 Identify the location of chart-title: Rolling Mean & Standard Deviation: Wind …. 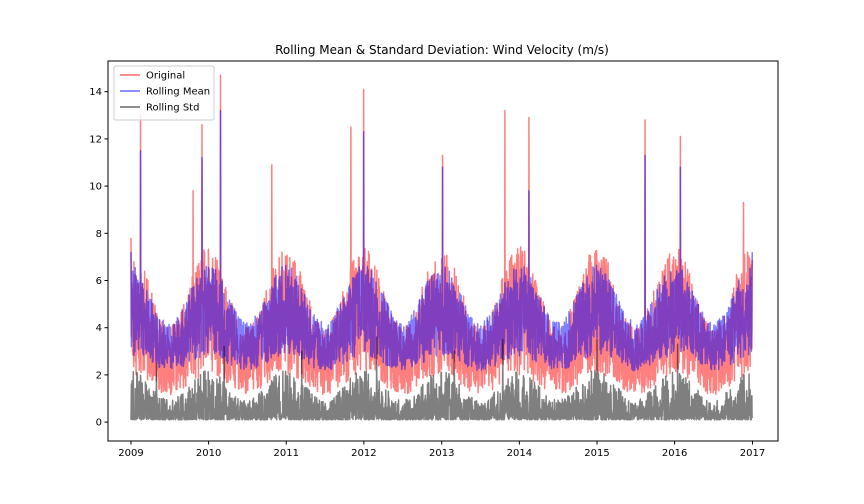
(442, 50).